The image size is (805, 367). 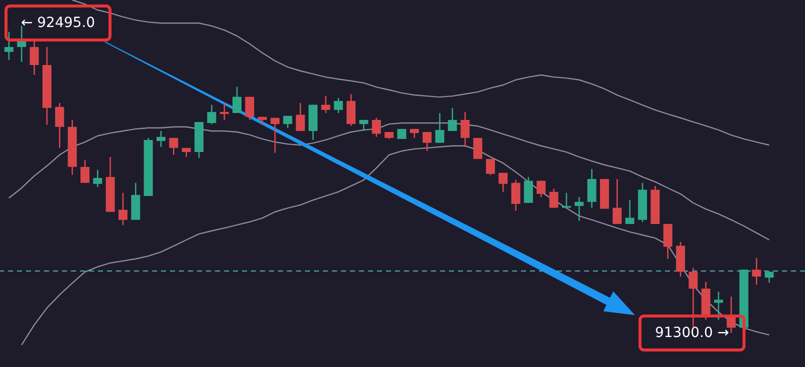 I want to click on annotation: 91300.0 →, so click(x=692, y=333).